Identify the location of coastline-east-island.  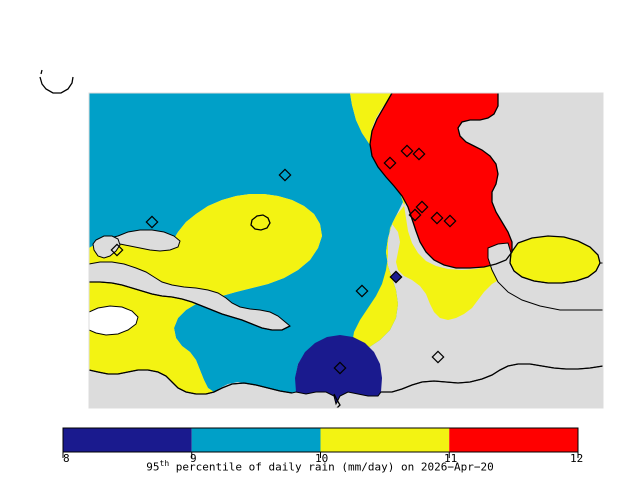
(555, 259).